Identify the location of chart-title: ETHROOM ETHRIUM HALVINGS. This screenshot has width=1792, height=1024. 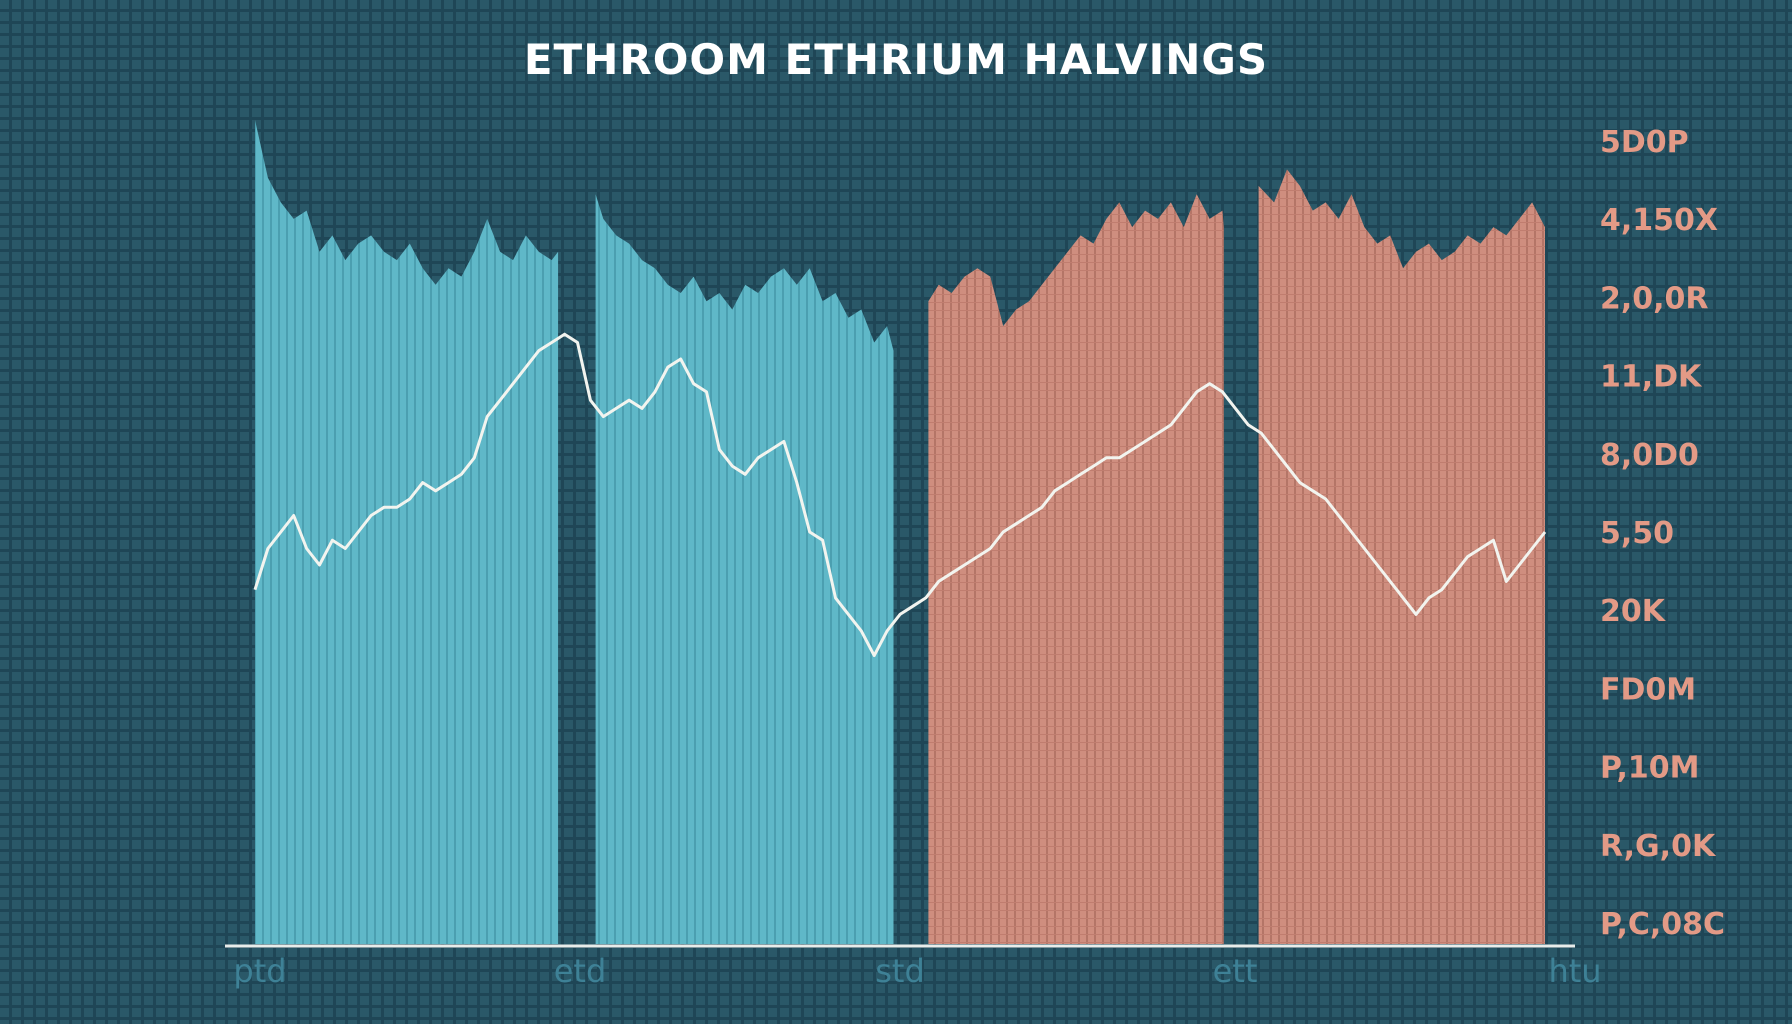
(896, 59).